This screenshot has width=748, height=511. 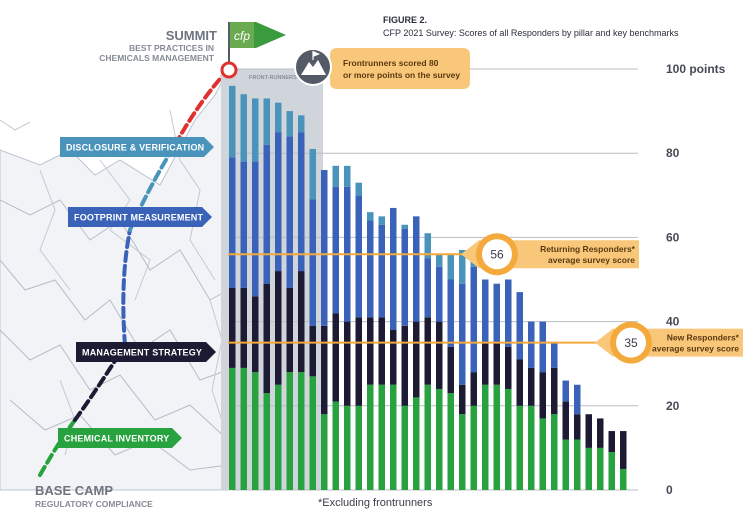 I want to click on bar-32-chemical-inventory, so click(x=588, y=468).